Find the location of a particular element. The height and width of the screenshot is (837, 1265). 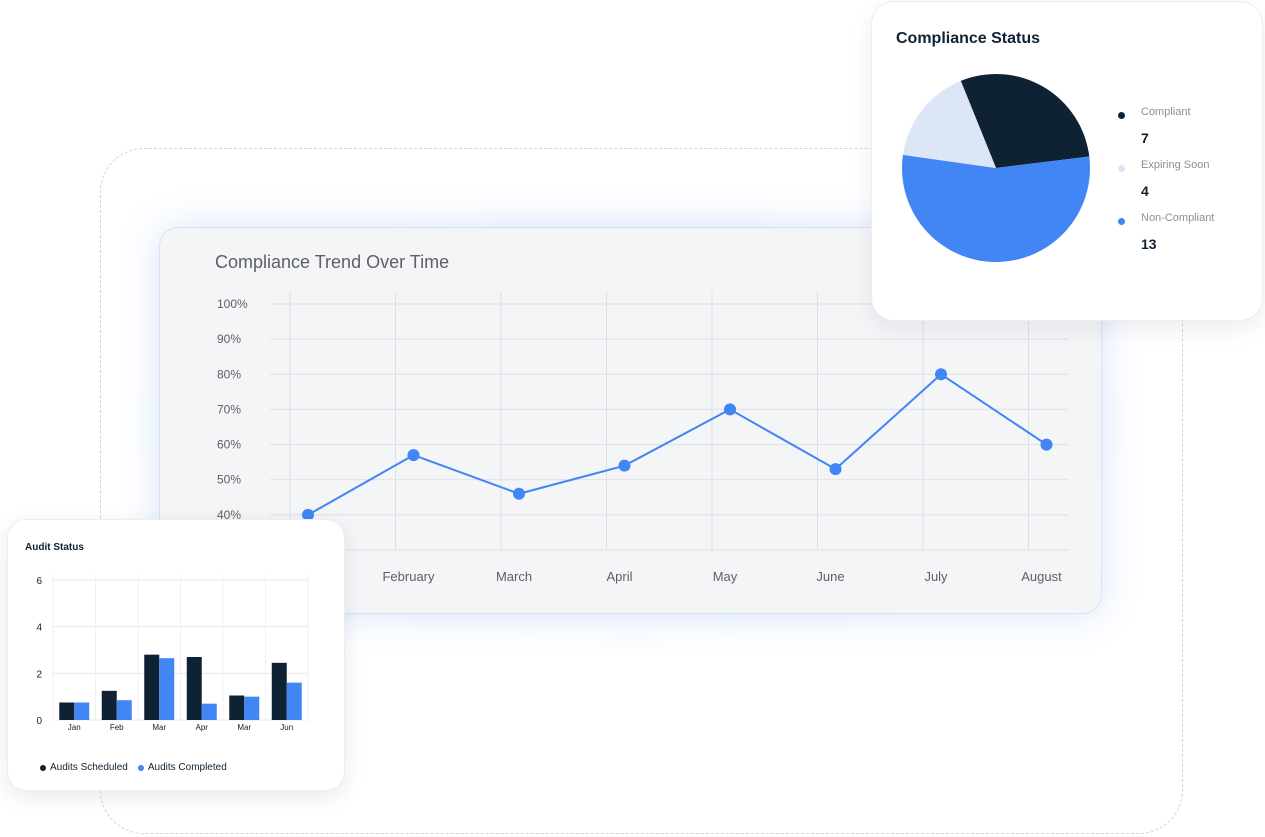

legend-value: 4 is located at coordinates (1145, 191).